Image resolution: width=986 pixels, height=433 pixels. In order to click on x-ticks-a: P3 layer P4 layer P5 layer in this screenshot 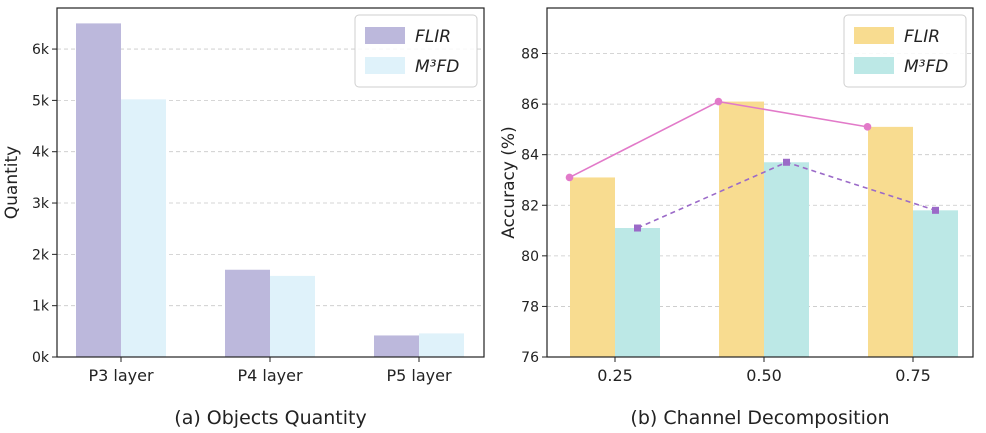, I will do `click(270, 371)`.